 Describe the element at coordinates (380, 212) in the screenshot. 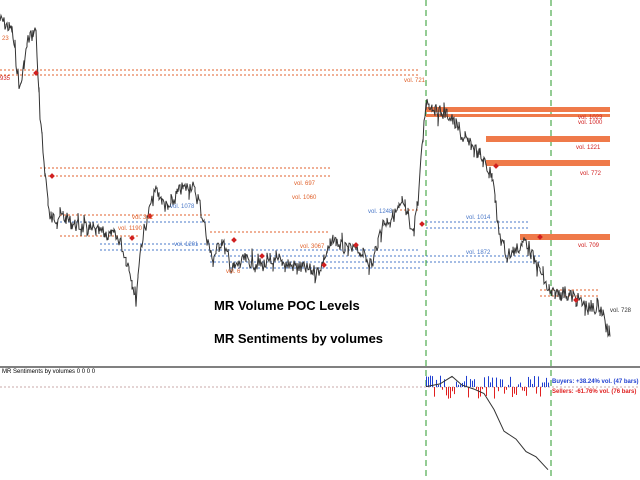

I see `volume-label-blue: vol. 1248` at that location.